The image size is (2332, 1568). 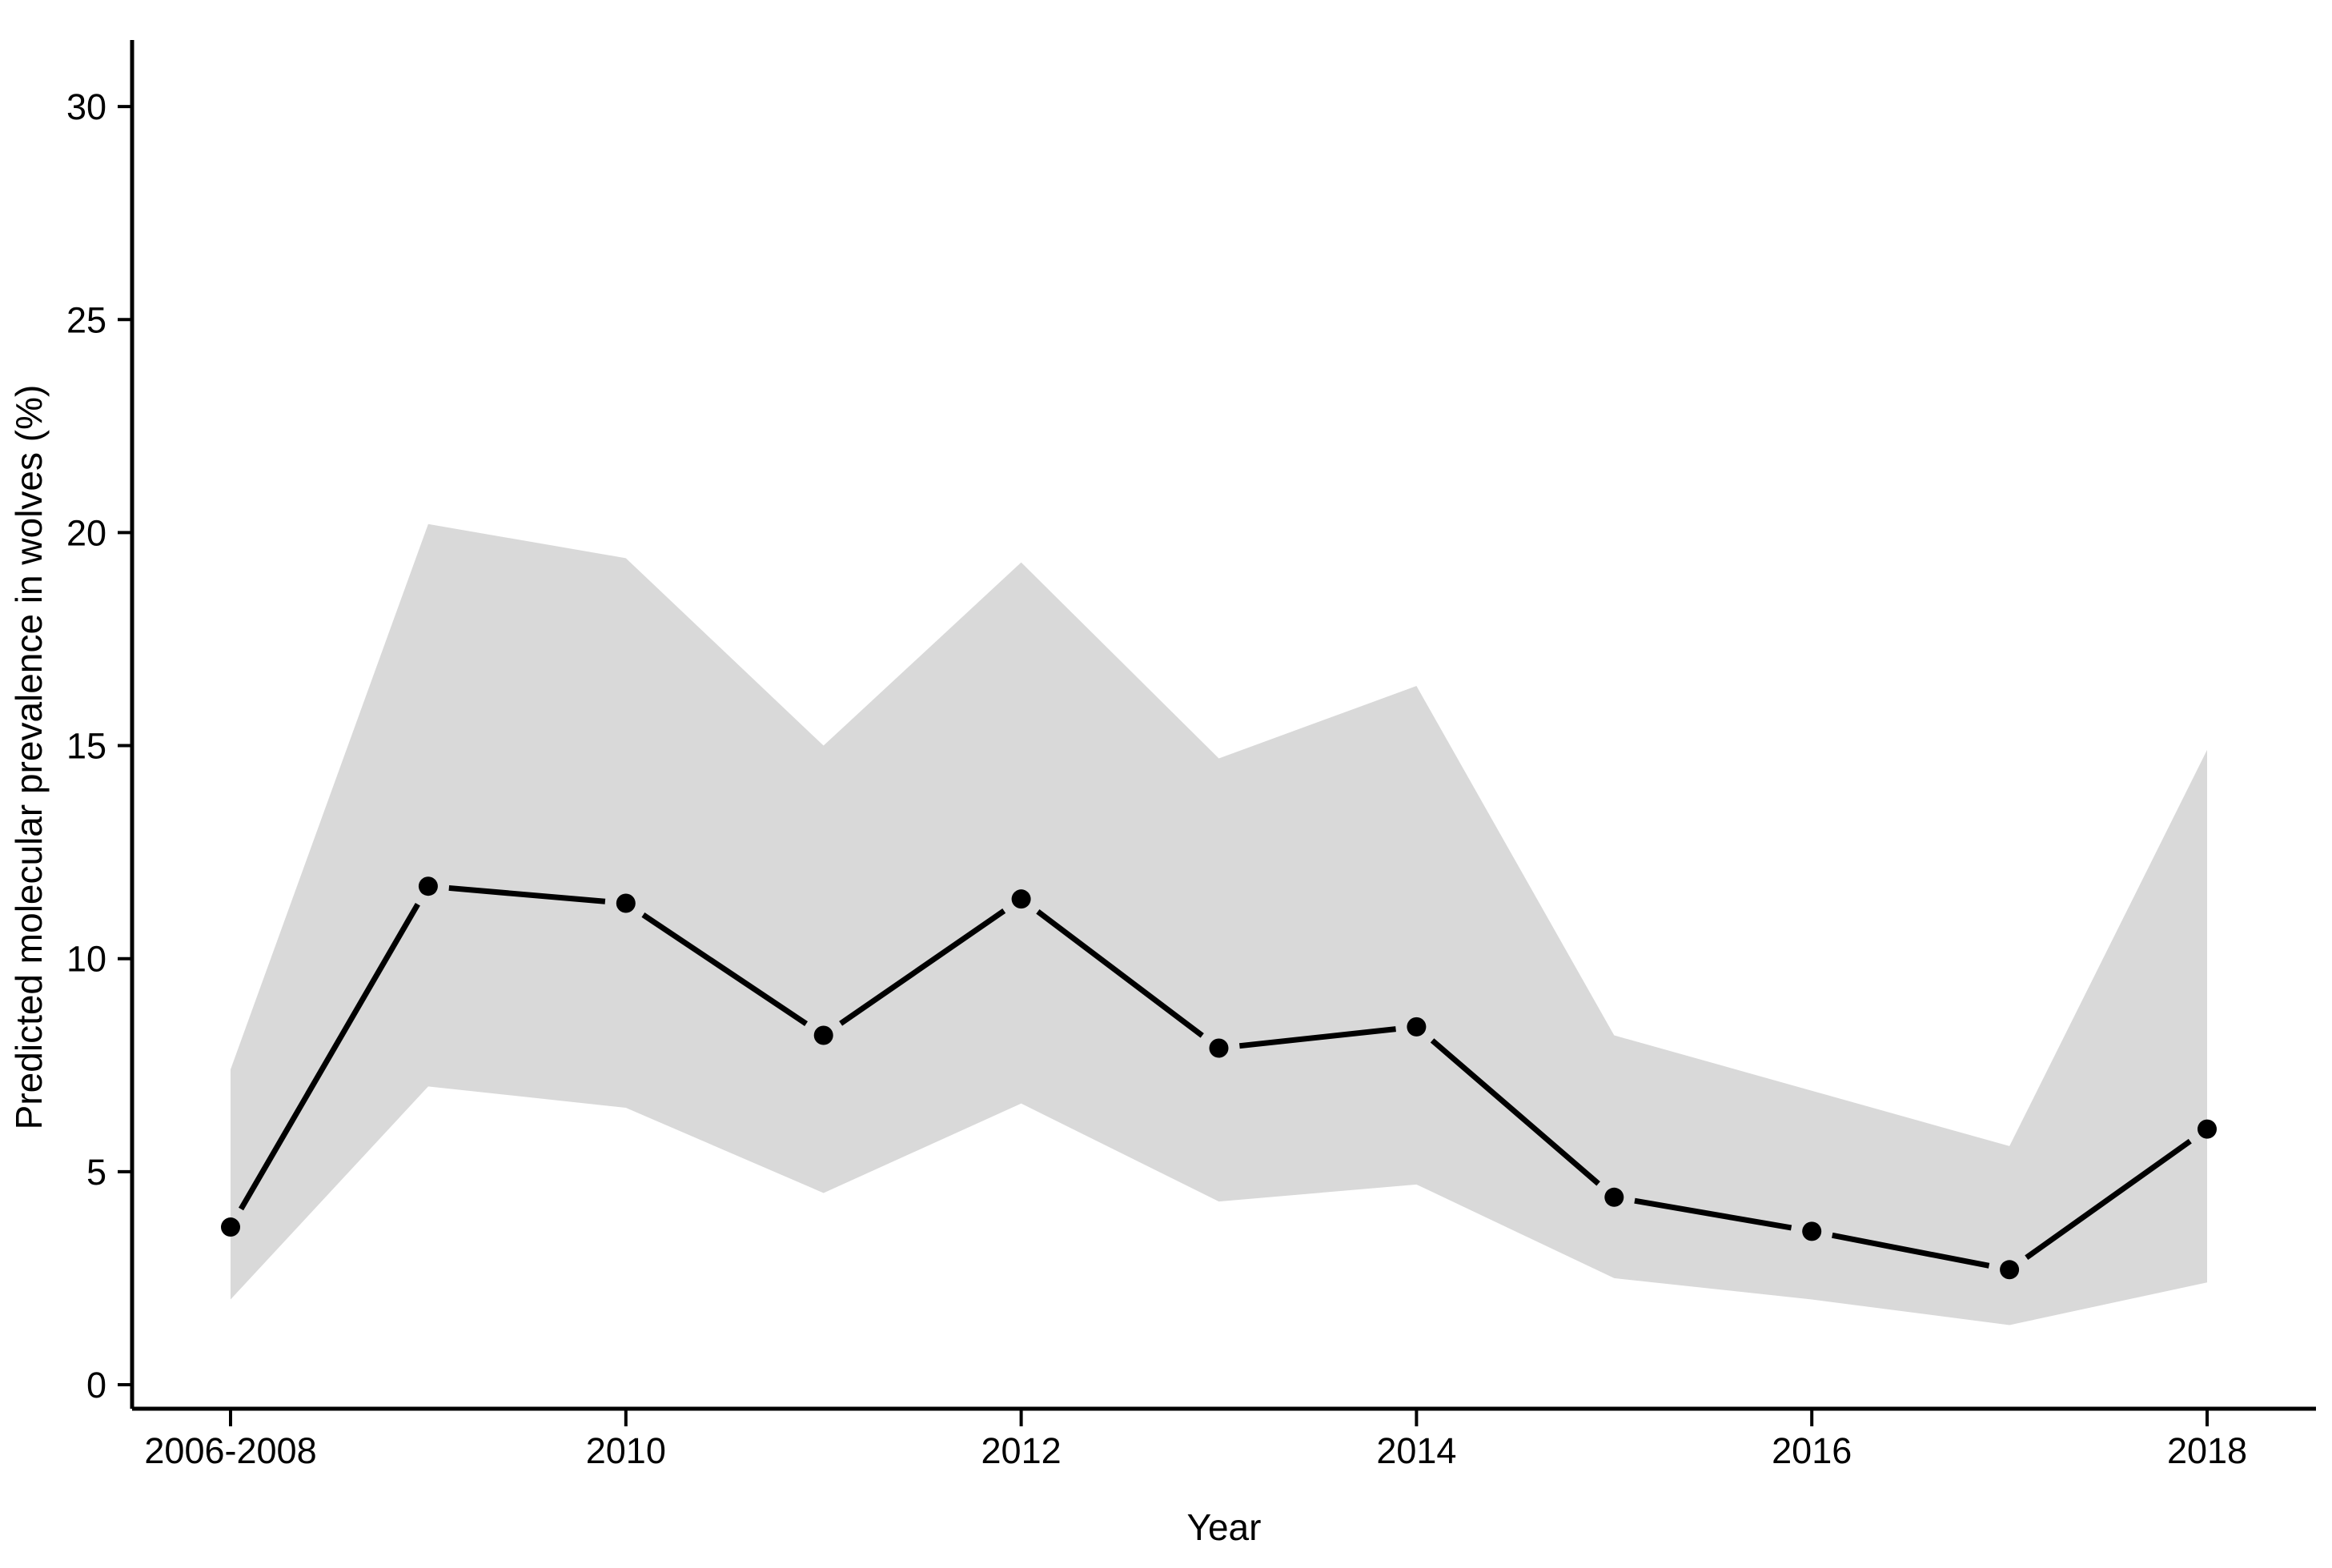 What do you see at coordinates (96, 1385) in the screenshot?
I see `y-tick-label: 0` at bounding box center [96, 1385].